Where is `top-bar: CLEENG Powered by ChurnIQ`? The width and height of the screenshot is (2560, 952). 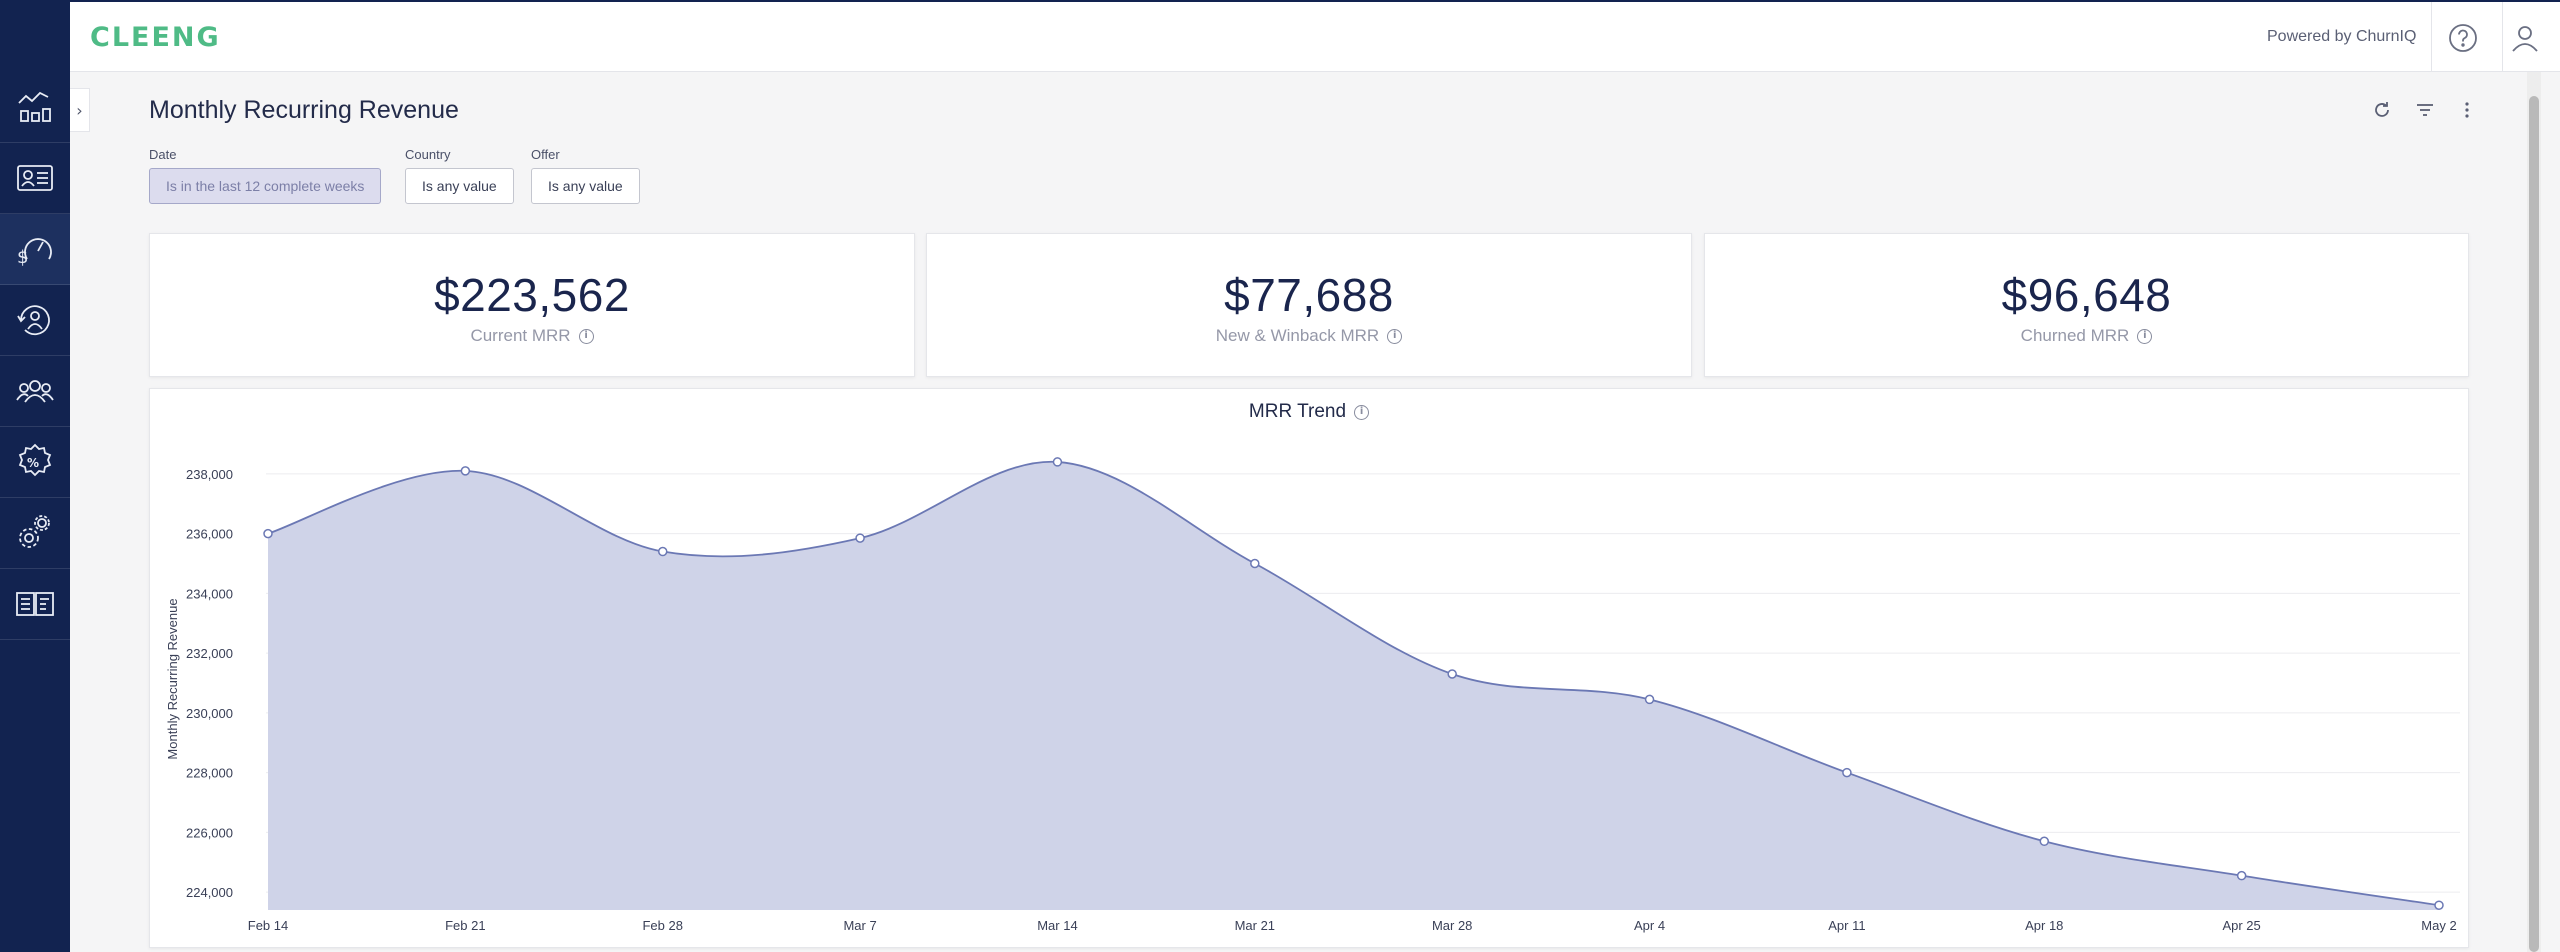
top-bar: CLEENG Powered by ChurnIQ is located at coordinates (1315, 36).